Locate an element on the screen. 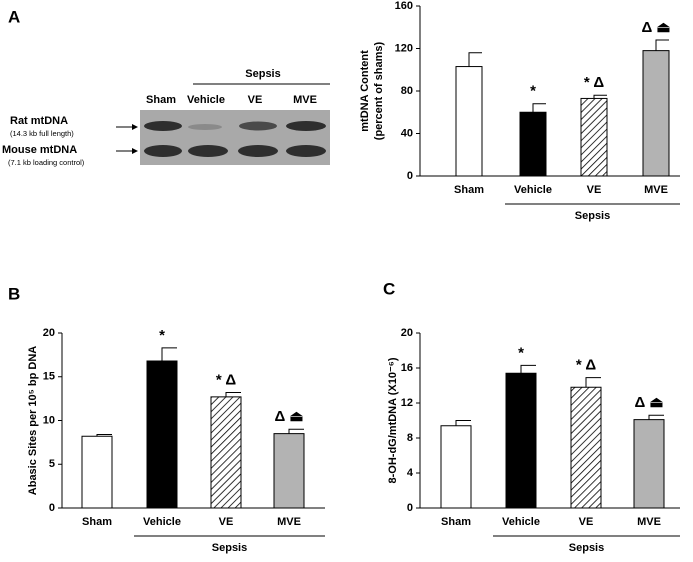 This screenshot has width=693, height=562. y-tick-label: 80 is located at coordinates (407, 91).